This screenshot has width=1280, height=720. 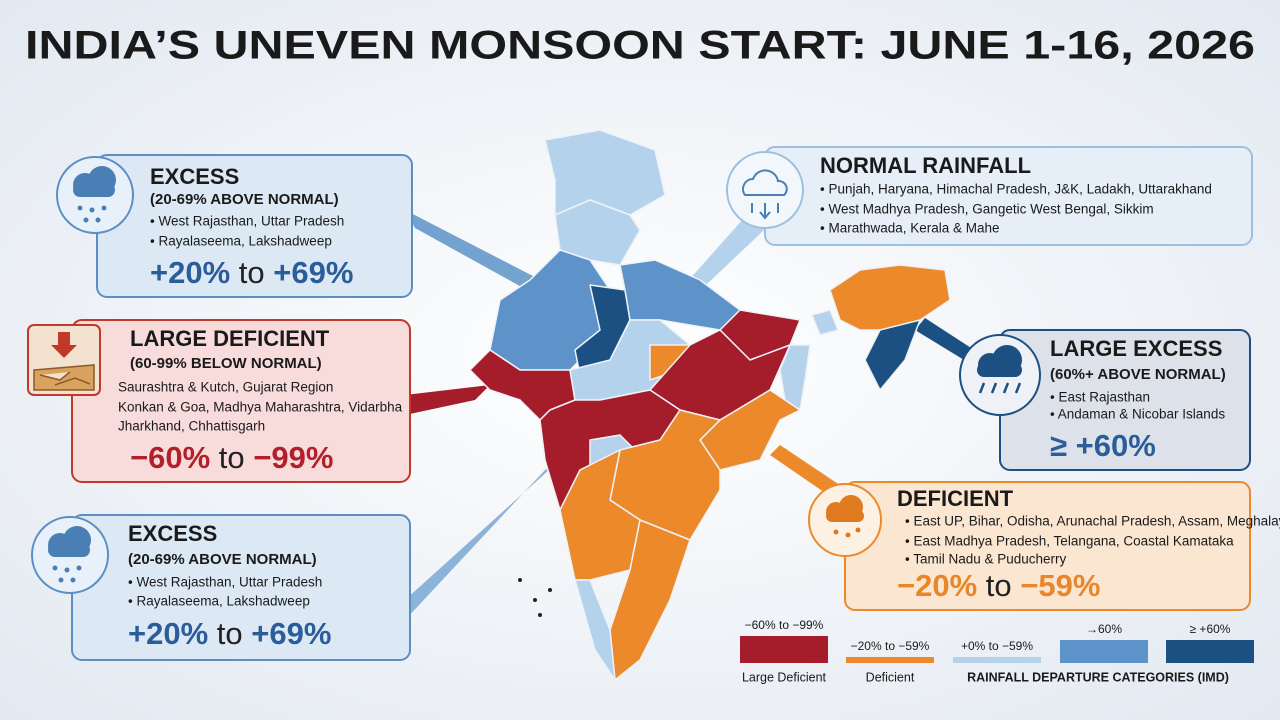 I want to click on legend-label: Deficient, so click(x=890, y=677).